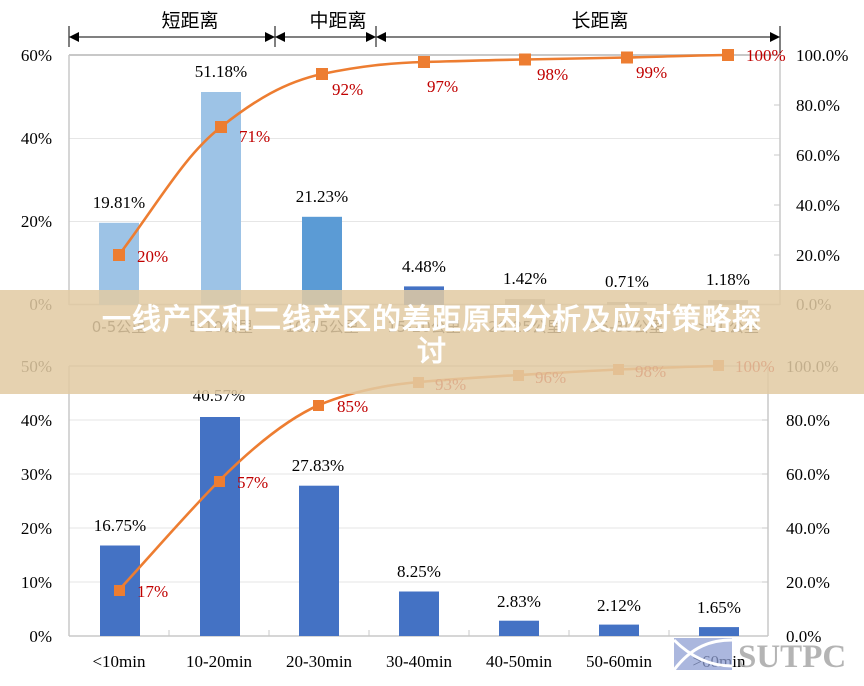  Describe the element at coordinates (119, 661) in the screenshot. I see `svg-text: <10min` at that location.